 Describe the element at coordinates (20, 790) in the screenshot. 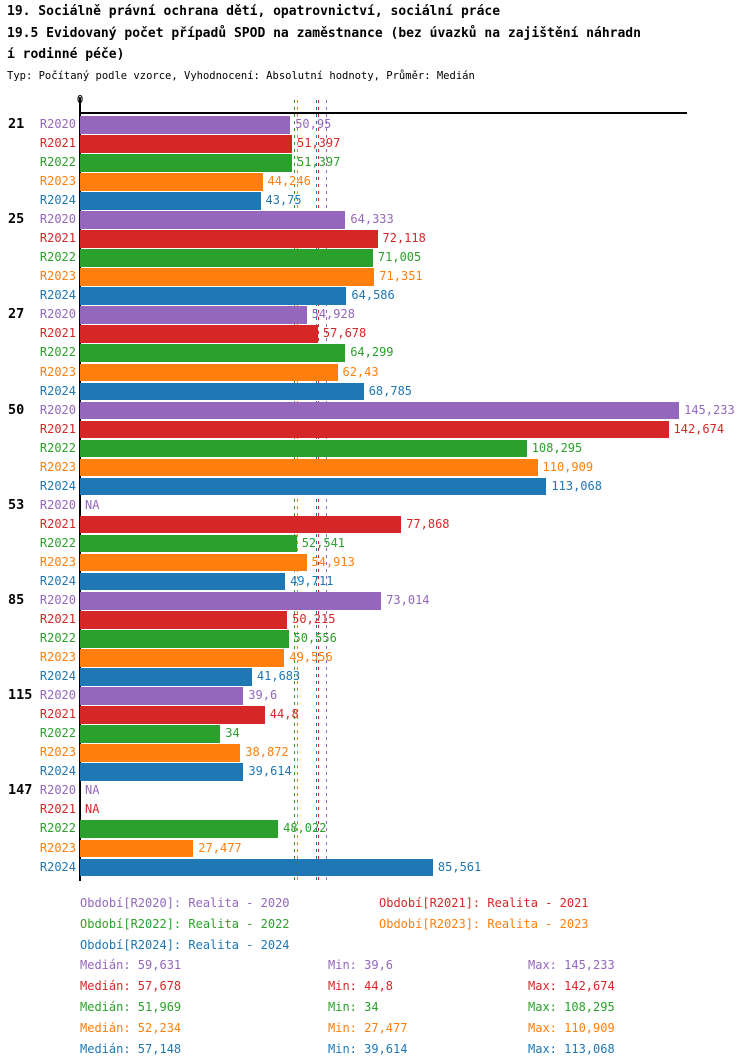

I see `category-label-147: 147` at that location.